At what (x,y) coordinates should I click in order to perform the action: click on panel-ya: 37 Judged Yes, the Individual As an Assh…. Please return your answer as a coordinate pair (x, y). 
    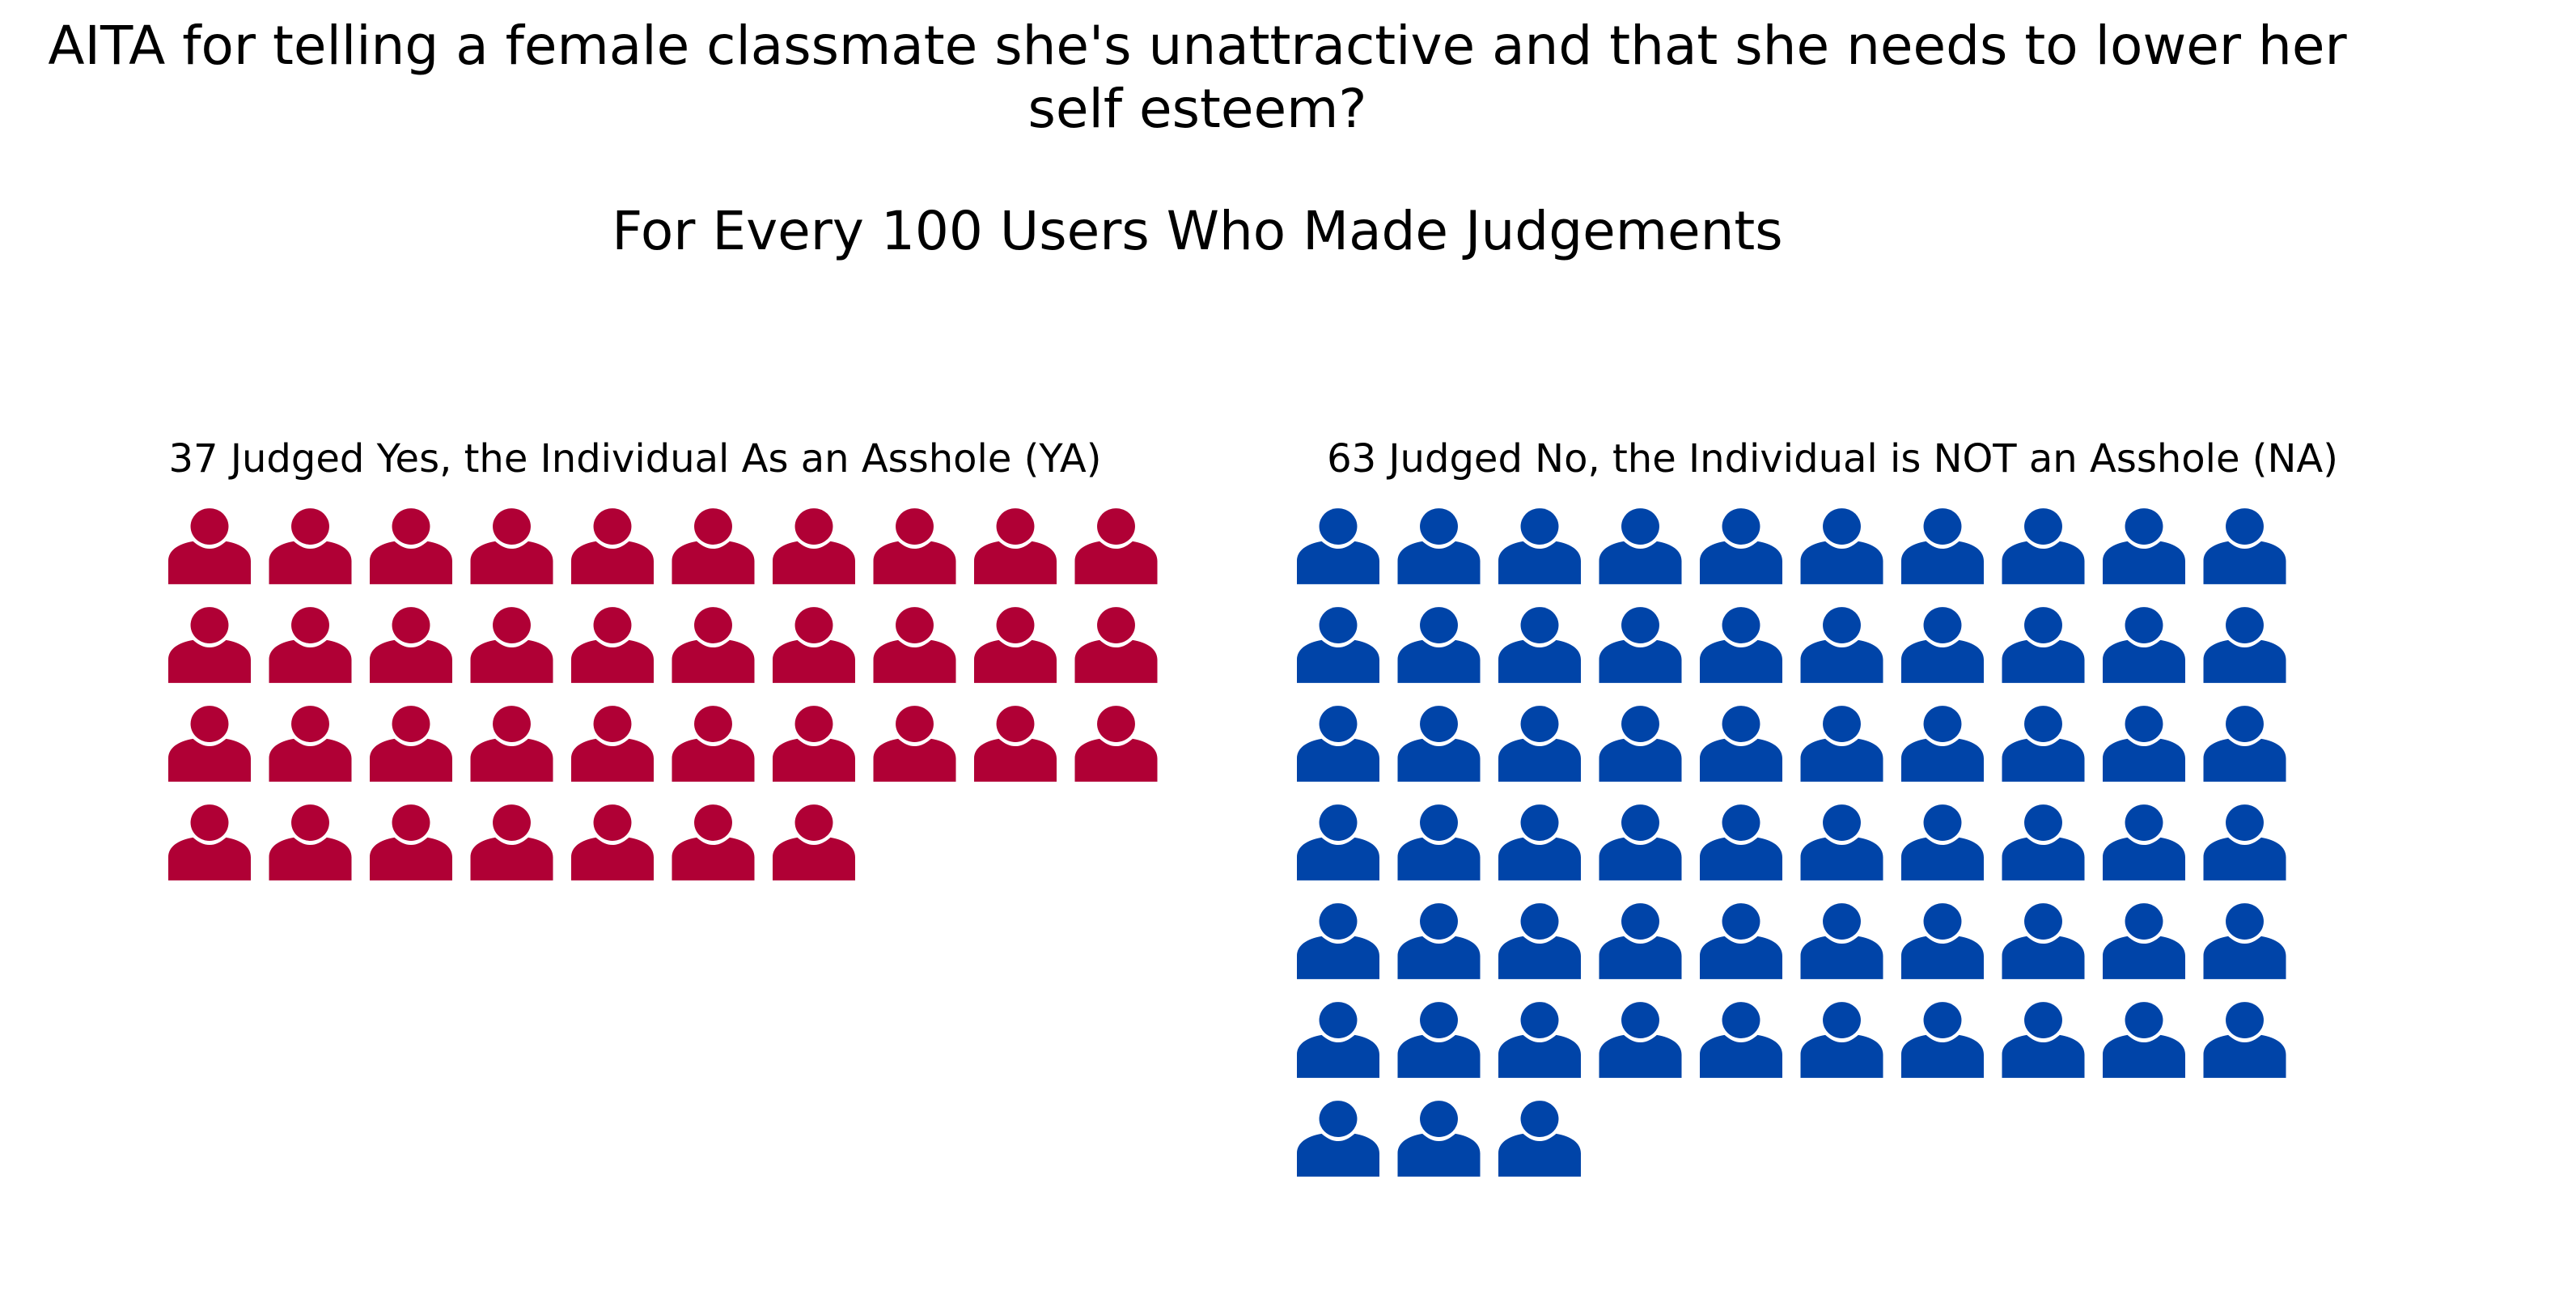
    Looking at the image, I should click on (663, 659).